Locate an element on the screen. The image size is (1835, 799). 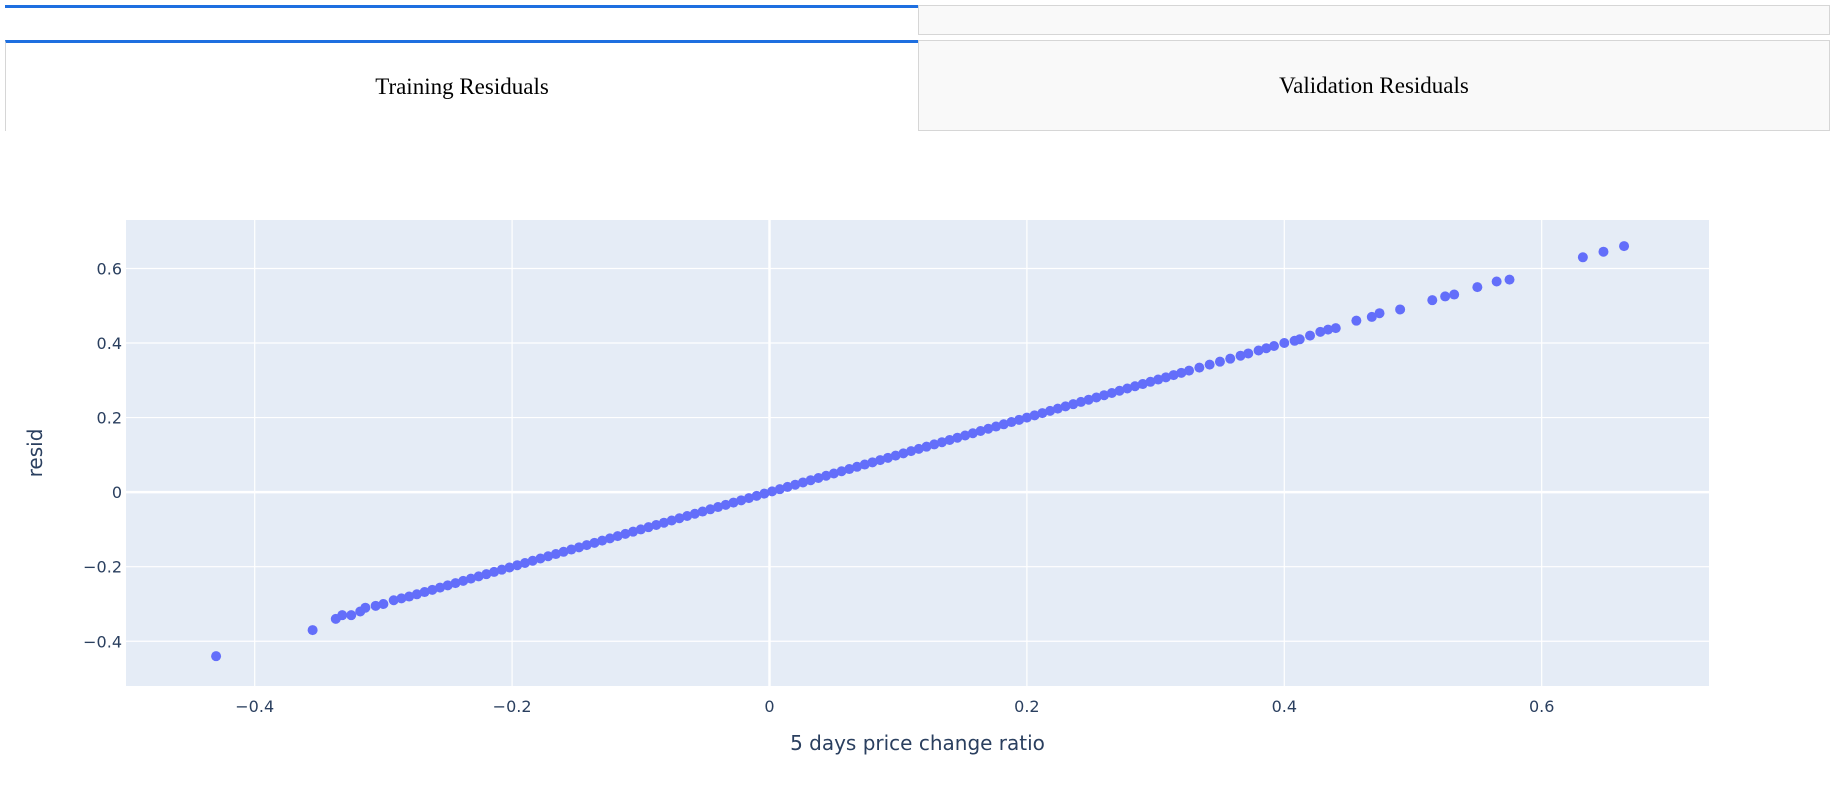
y-tick-label: −0.4 is located at coordinates (102, 641).